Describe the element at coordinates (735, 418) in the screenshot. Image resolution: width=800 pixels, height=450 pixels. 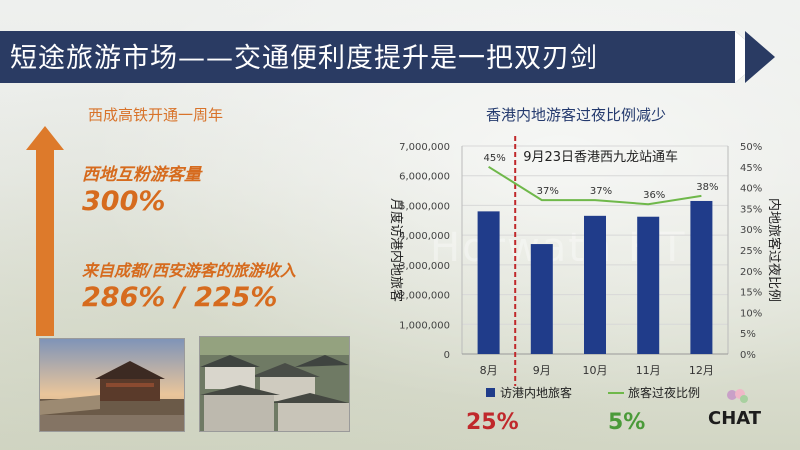
I see `brand-label: CHAT` at that location.